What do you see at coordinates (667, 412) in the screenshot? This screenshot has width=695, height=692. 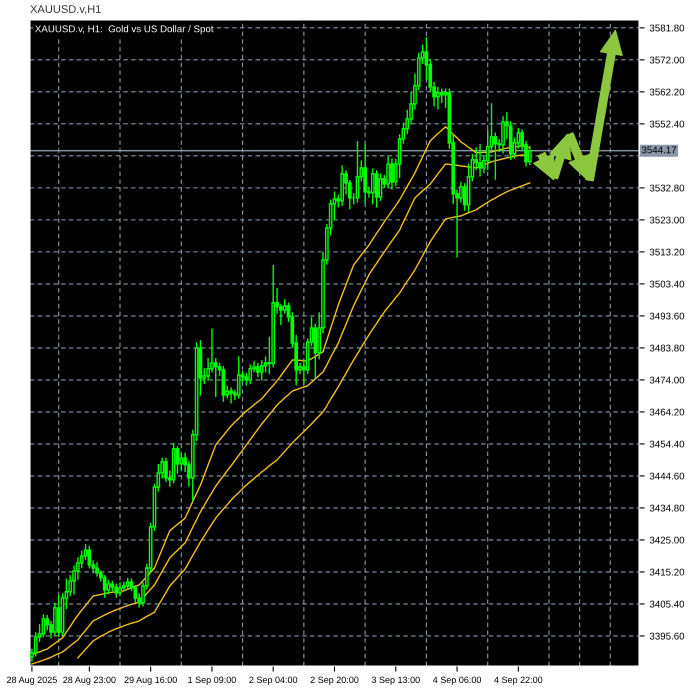 I see `y-tick-label: 3464.20` at bounding box center [667, 412].